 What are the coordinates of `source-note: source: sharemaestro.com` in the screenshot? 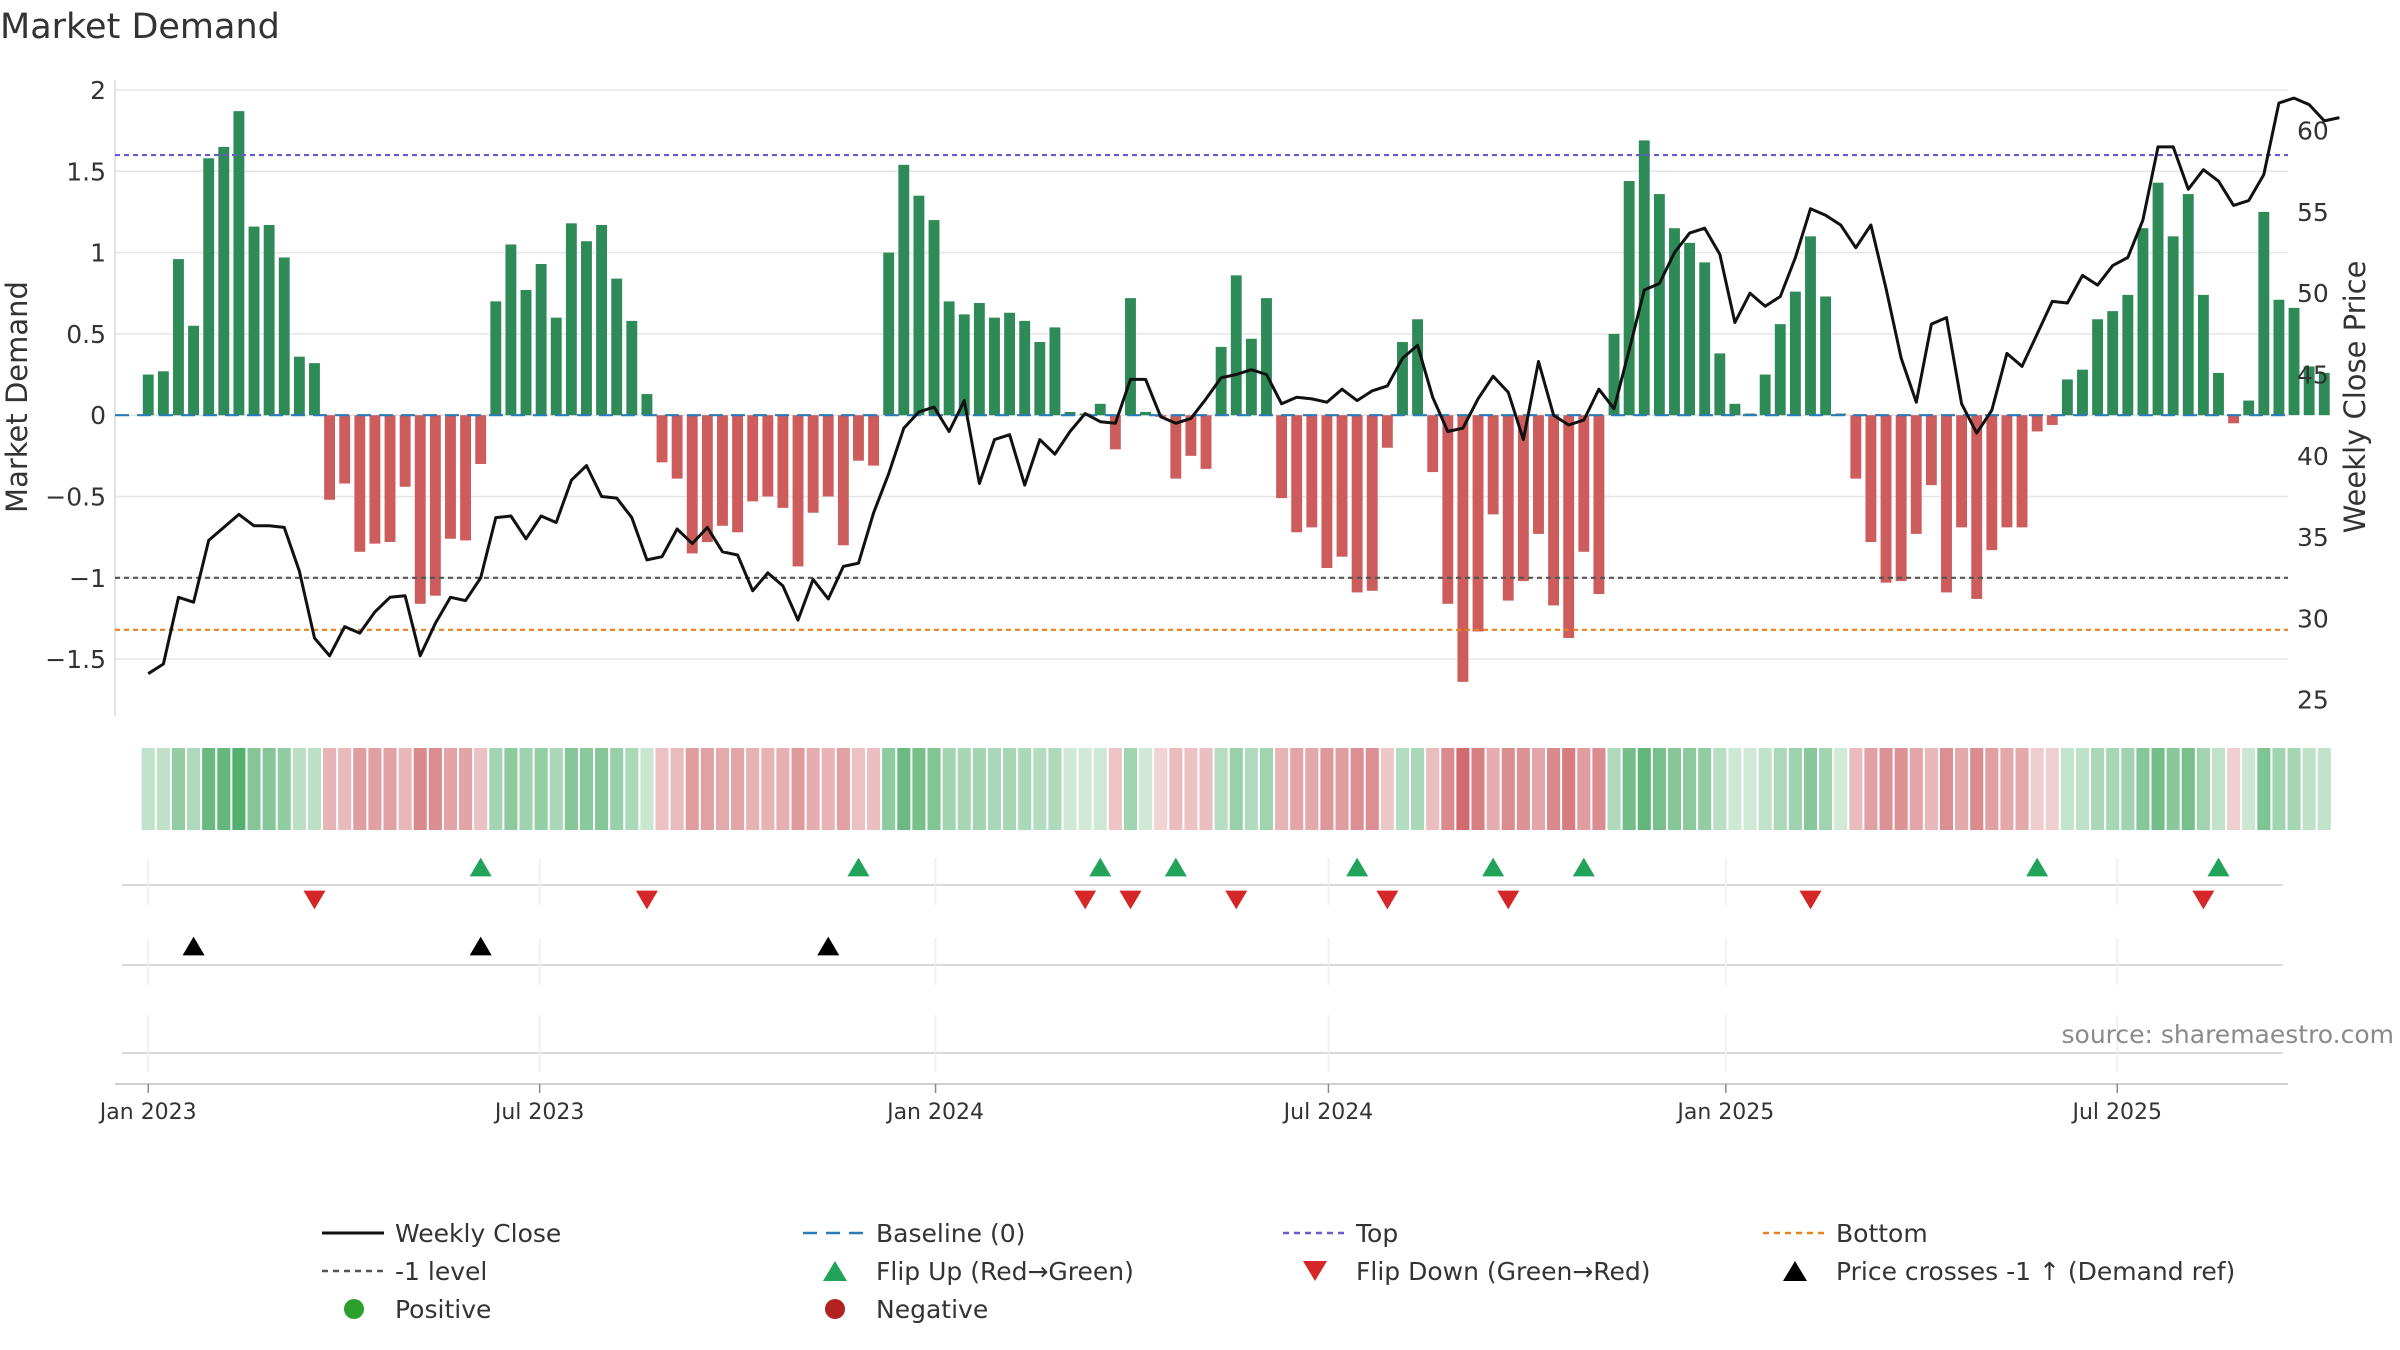 It's located at (2228, 1034).